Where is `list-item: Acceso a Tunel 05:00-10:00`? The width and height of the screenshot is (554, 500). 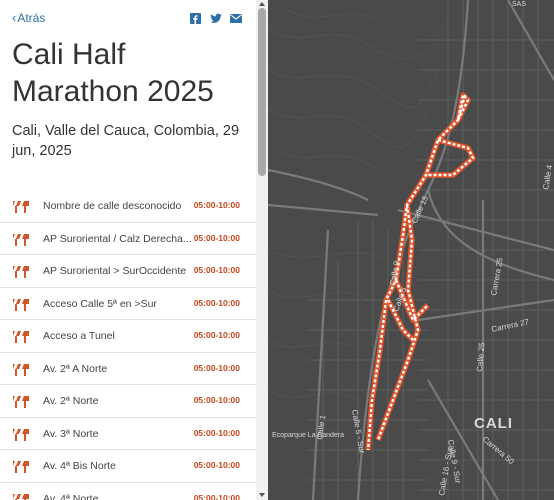 list-item: Acceso a Tunel 05:00-10:00 is located at coordinates (128, 336).